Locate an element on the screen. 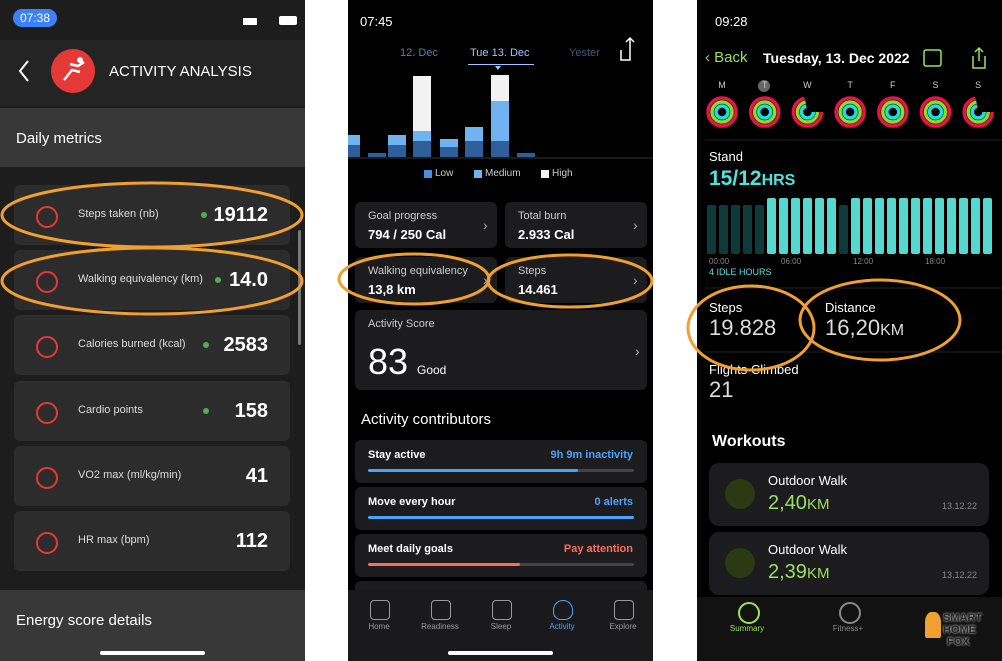  today-marker is located at coordinates (764, 86).